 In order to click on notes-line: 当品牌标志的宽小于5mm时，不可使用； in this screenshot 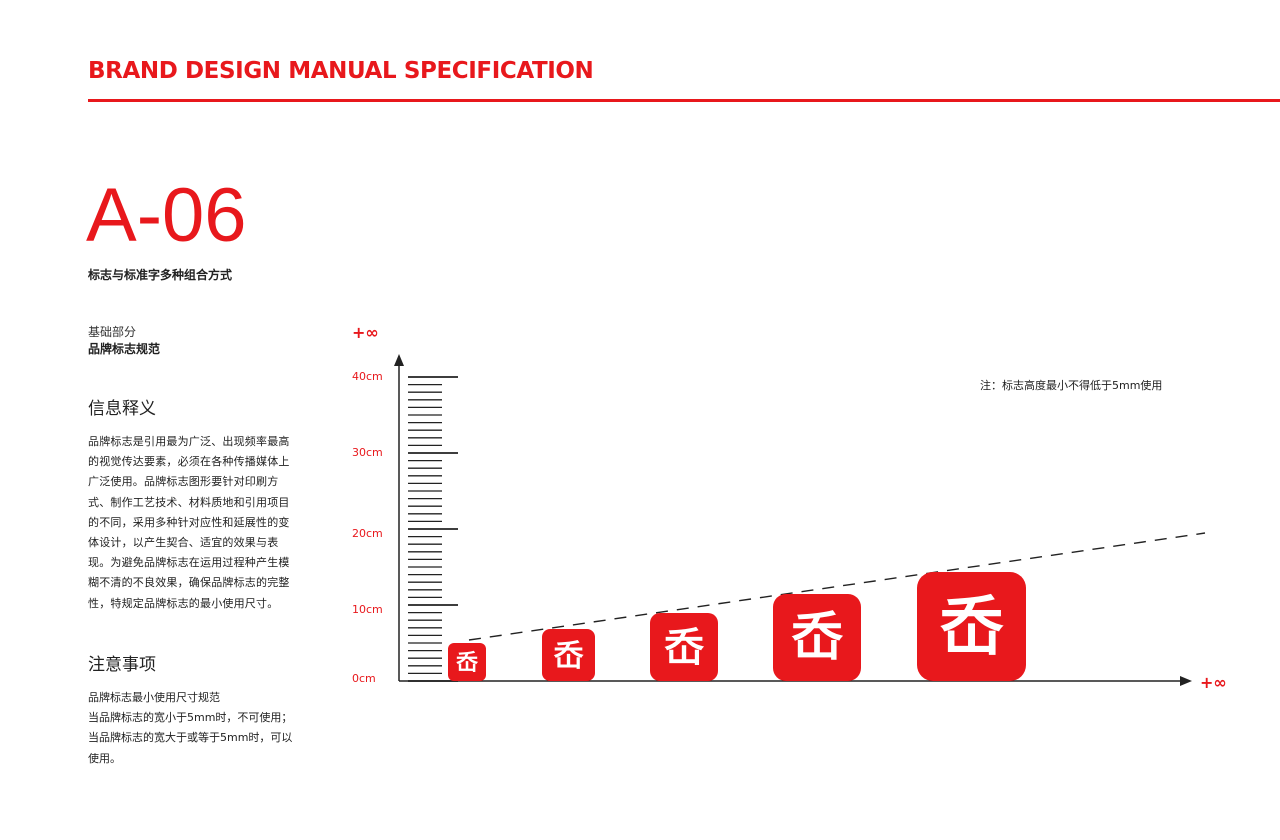, I will do `click(190, 718)`.